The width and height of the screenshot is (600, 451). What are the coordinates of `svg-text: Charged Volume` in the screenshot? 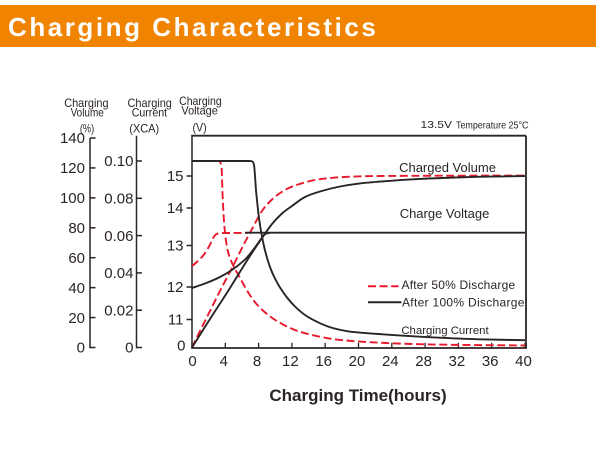 It's located at (447, 167).